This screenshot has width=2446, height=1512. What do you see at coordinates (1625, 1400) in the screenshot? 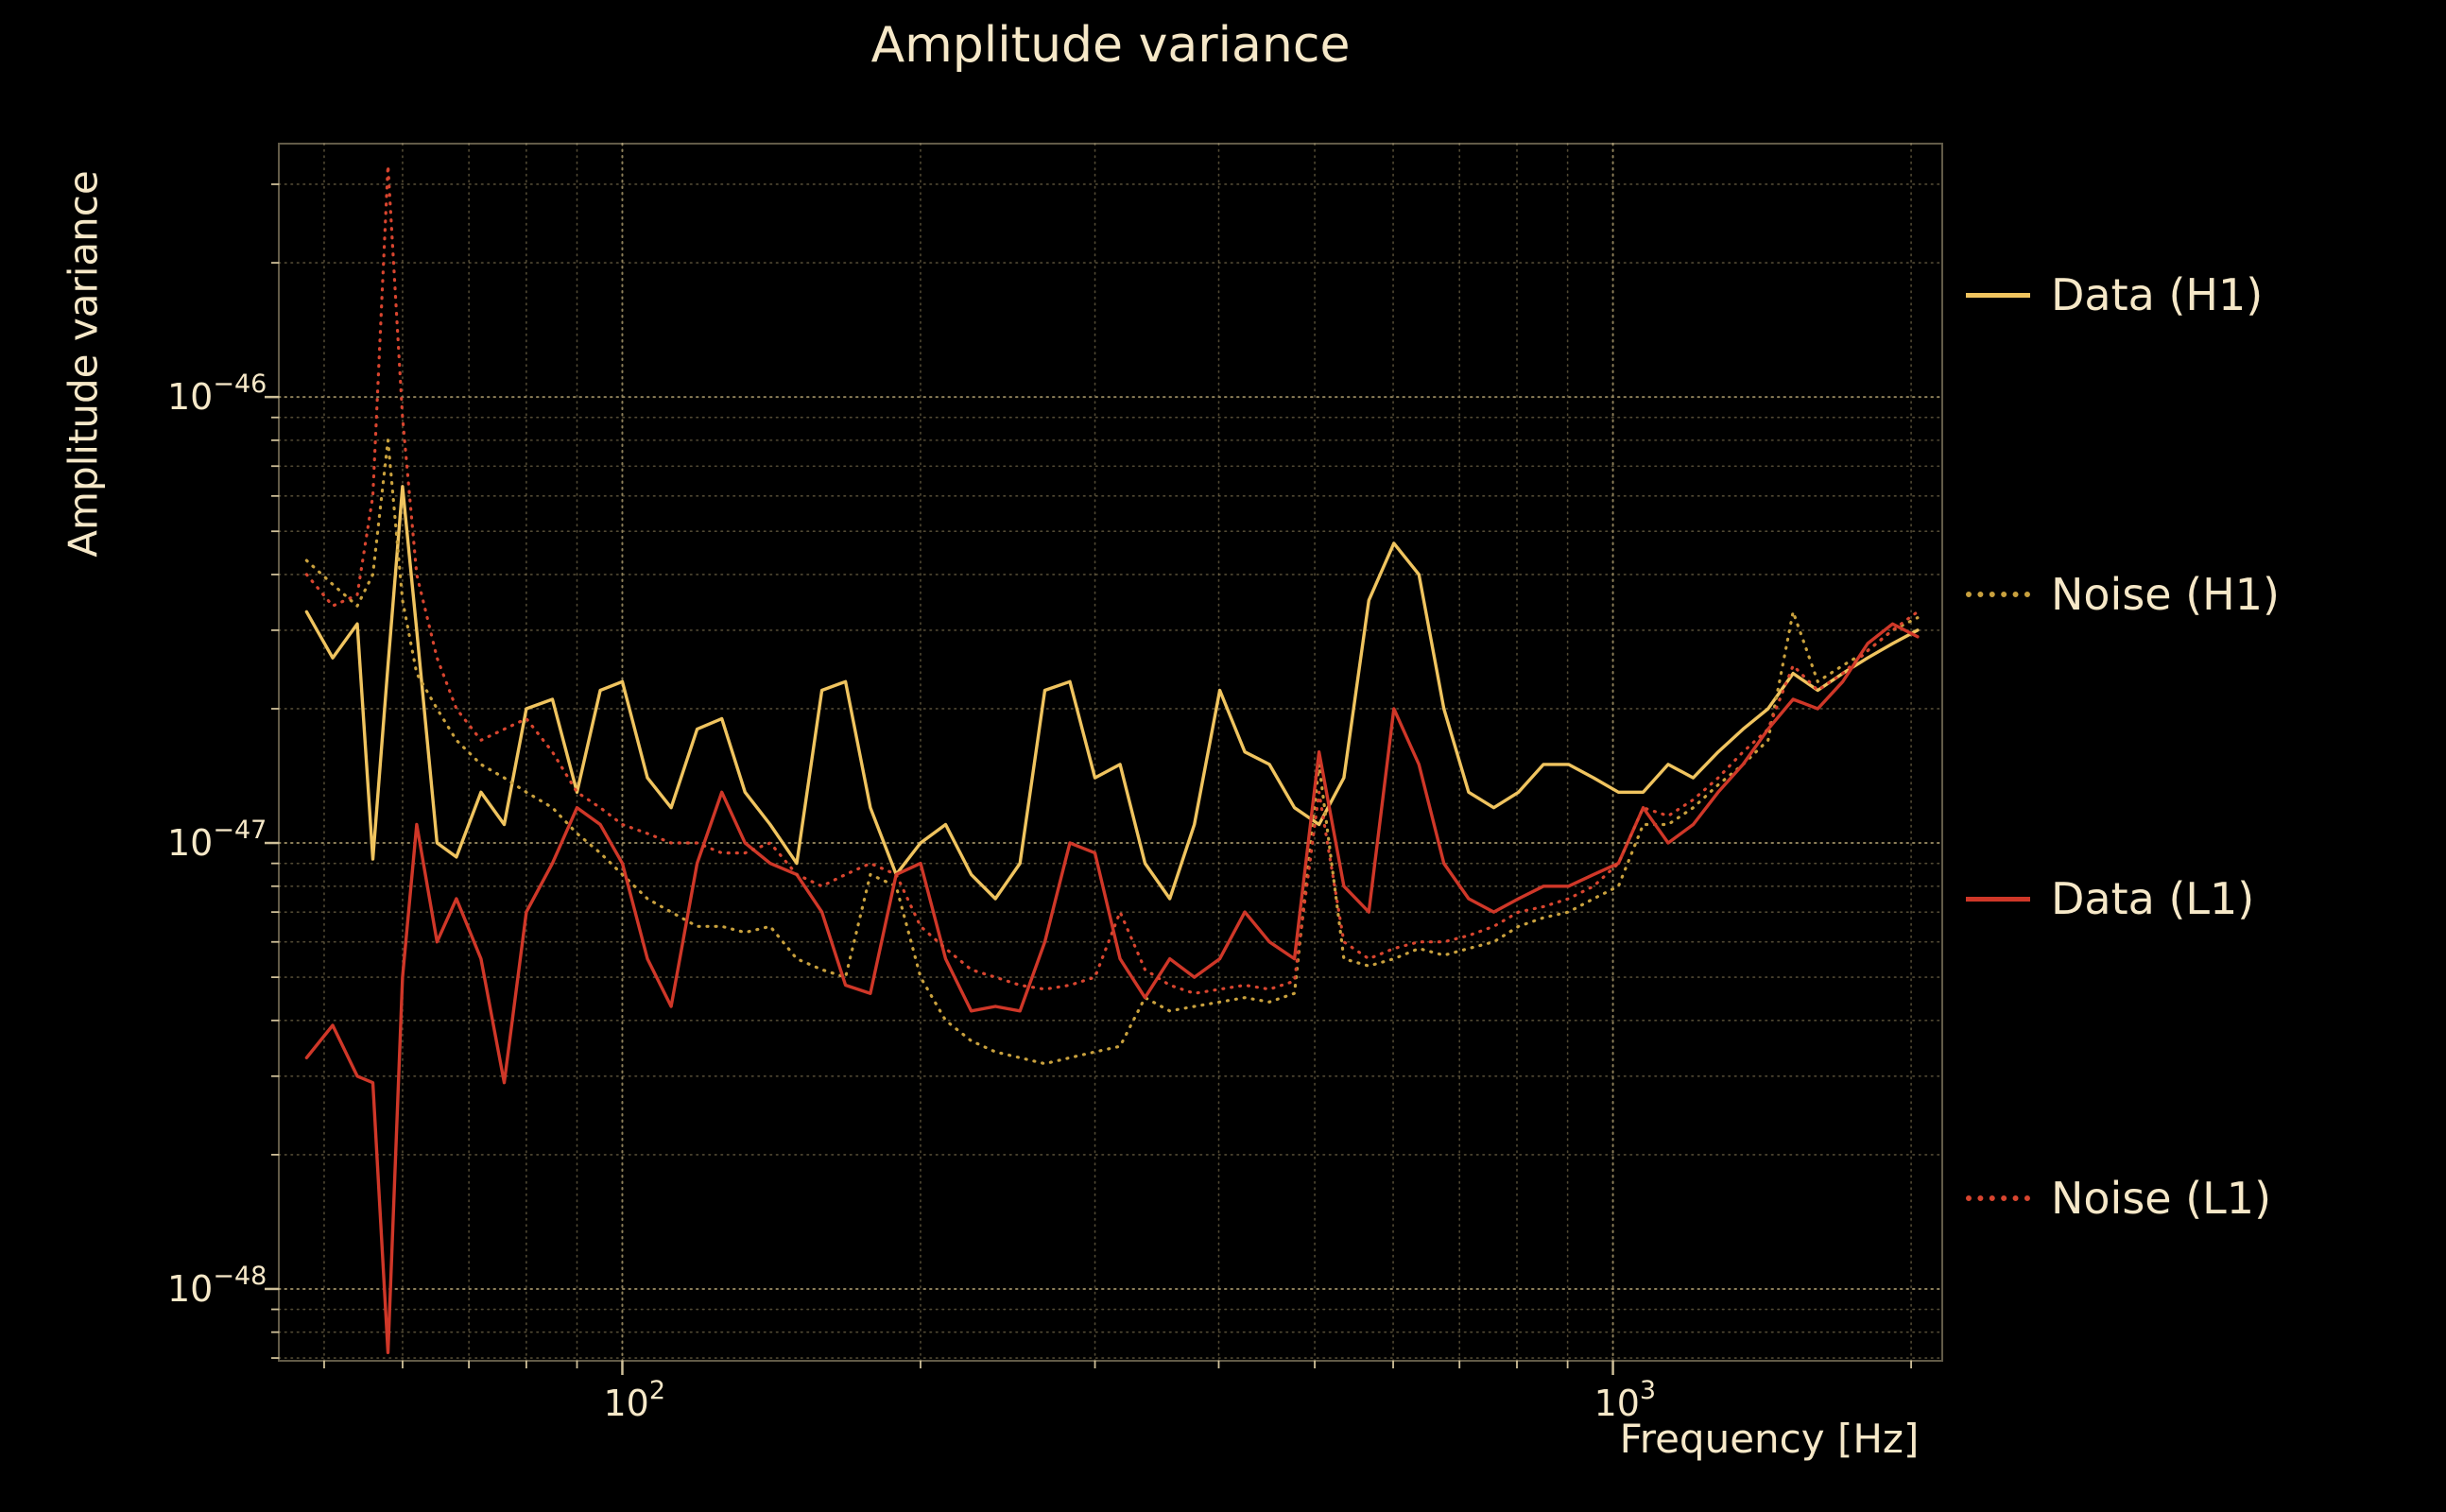
I see `tick-label: 10³` at bounding box center [1625, 1400].